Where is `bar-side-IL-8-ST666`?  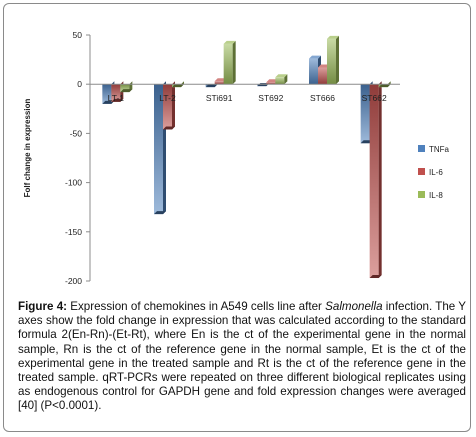 bar-side-IL-8-ST666 is located at coordinates (337, 60).